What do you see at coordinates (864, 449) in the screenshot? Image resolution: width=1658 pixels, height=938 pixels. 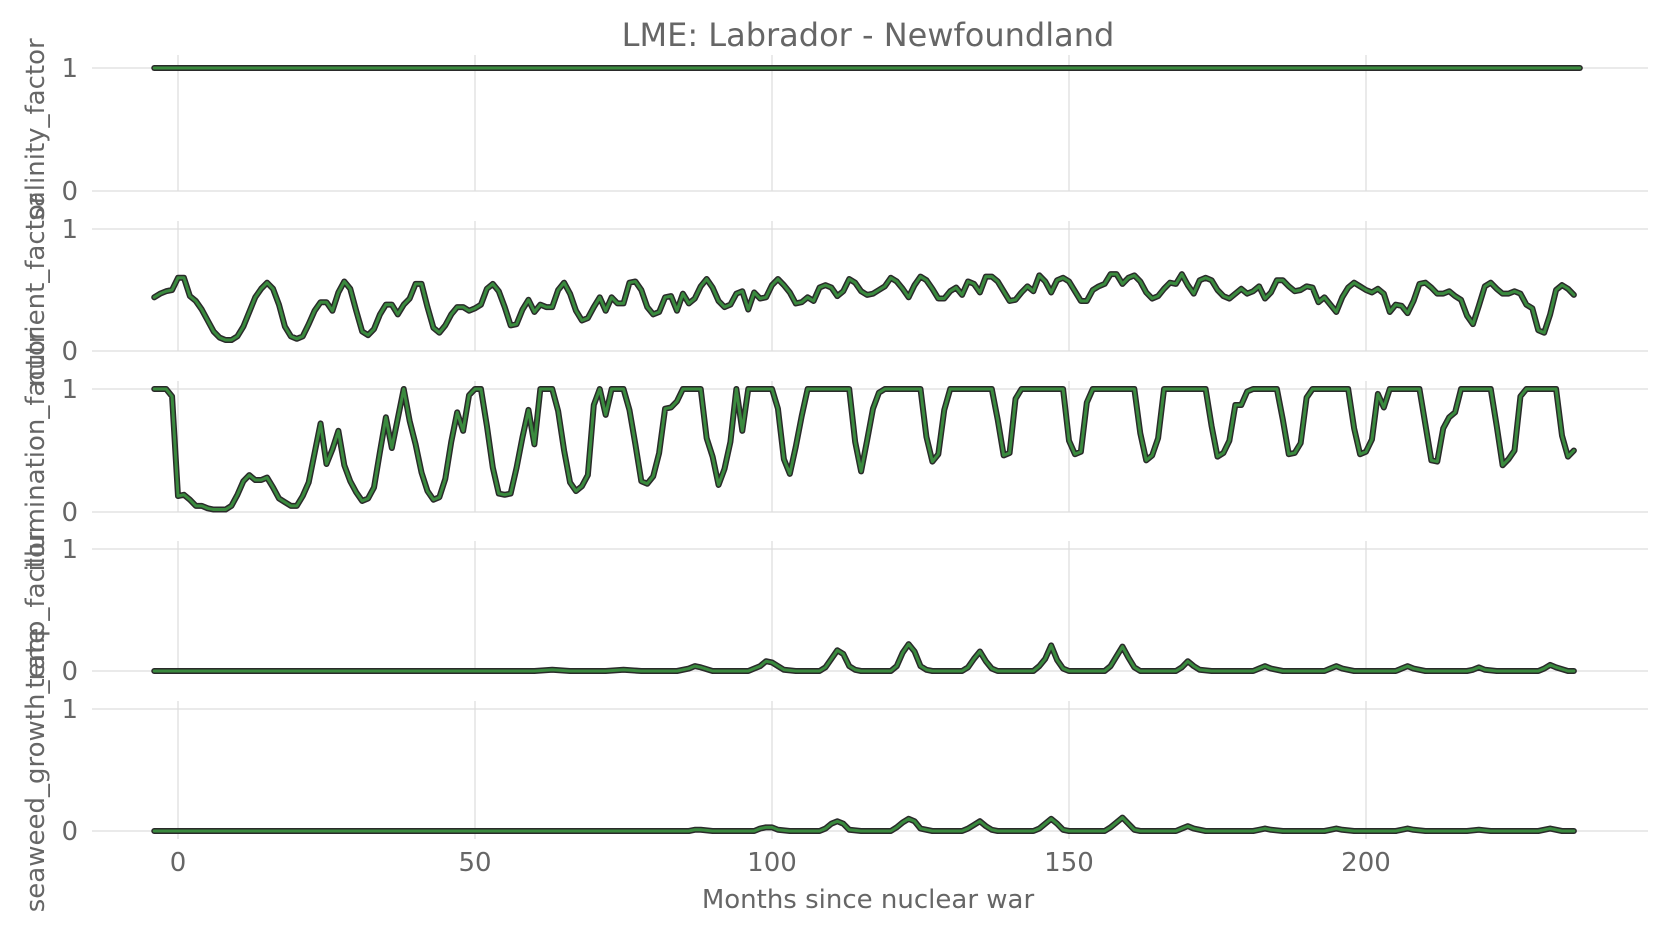 I see `series-line-illumination` at bounding box center [864, 449].